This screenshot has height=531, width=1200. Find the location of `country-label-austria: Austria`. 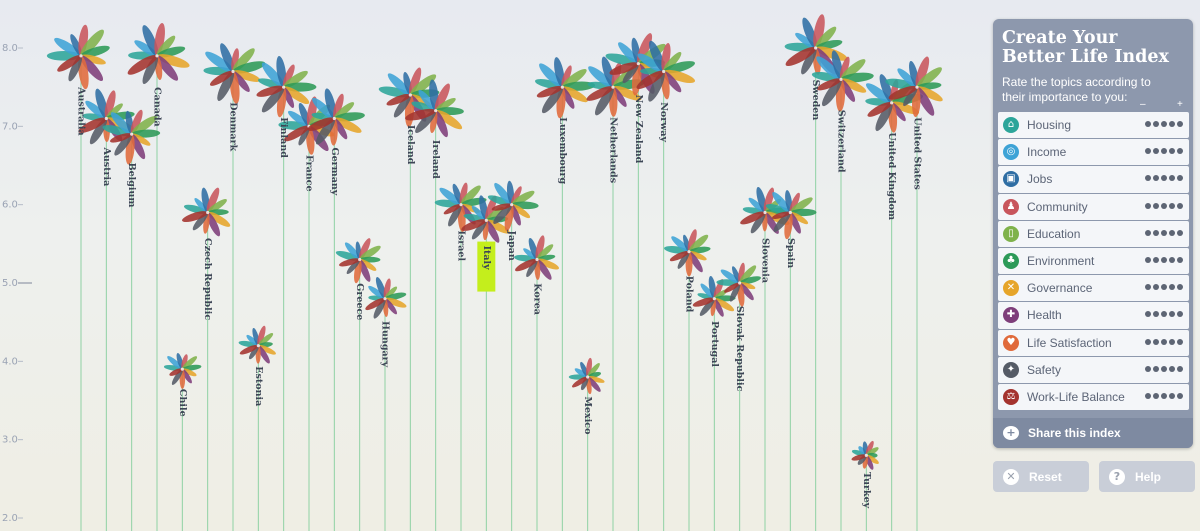

country-label-austria: Austria is located at coordinates (106, 166).